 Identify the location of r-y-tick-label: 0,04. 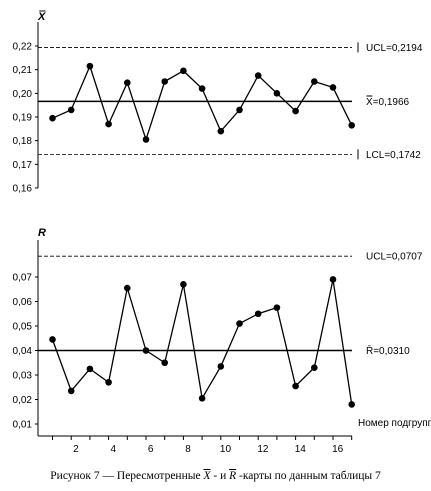
(23, 351).